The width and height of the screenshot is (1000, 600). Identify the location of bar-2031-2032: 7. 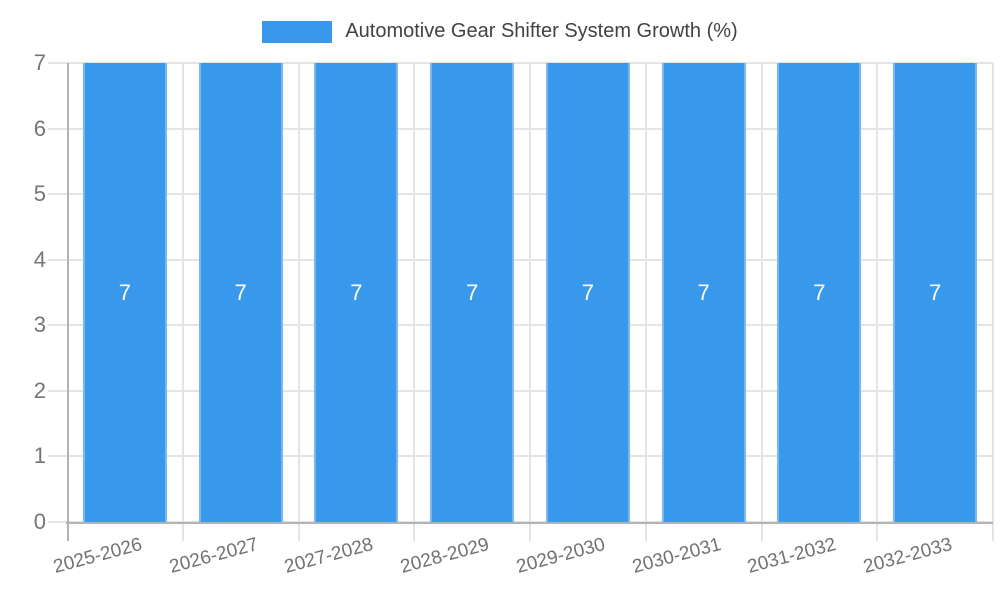
(819, 292).